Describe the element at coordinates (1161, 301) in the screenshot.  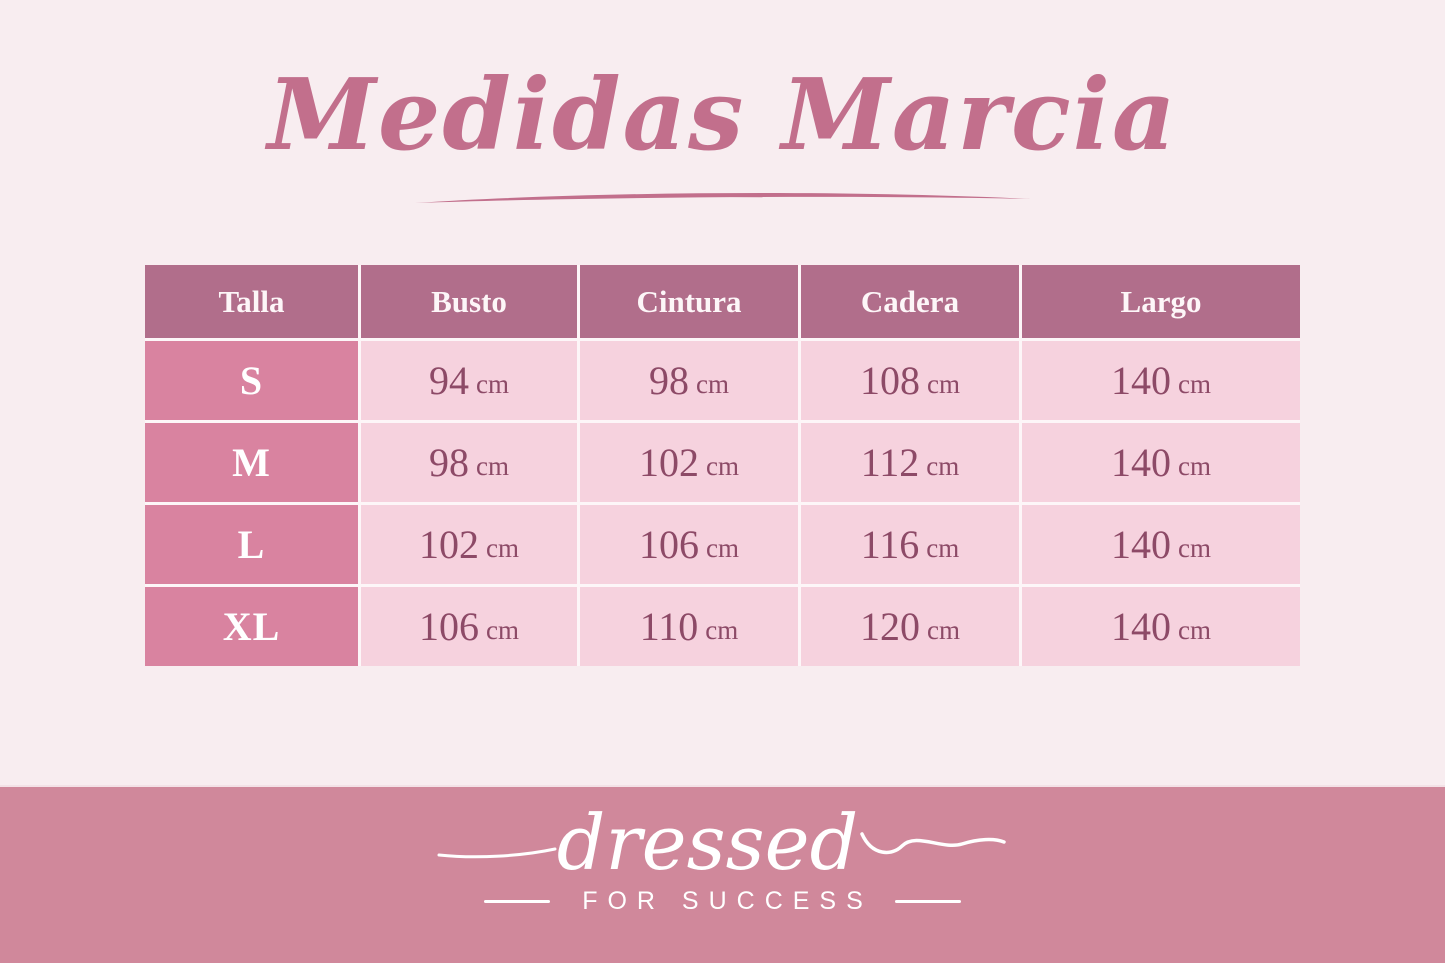
I see `column-header-largo: Largo` at that location.